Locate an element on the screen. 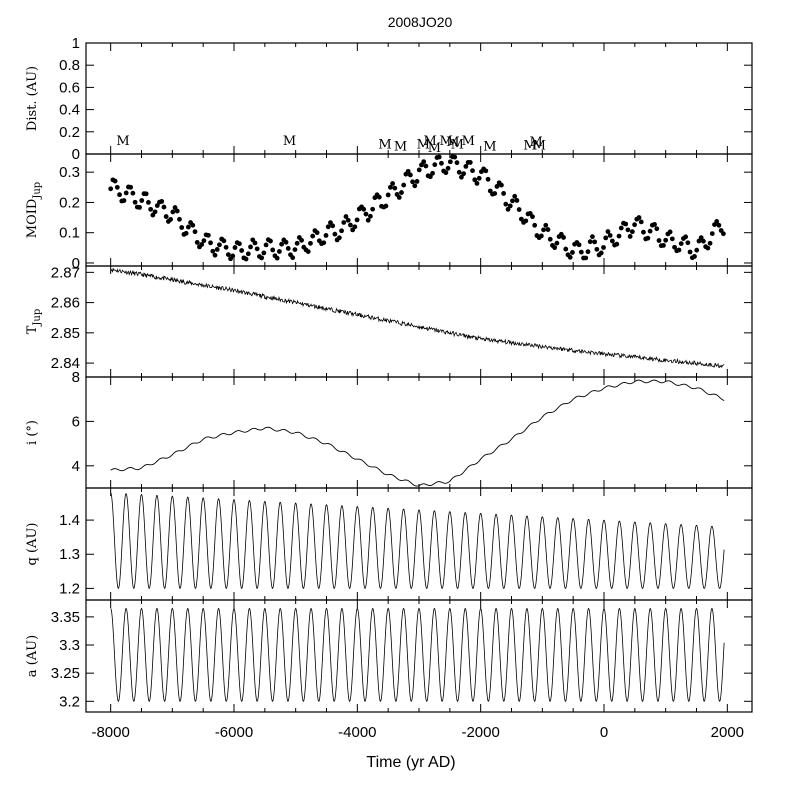 The height and width of the screenshot is (797, 797). y-tick-label: 0.6 is located at coordinates (69, 87).